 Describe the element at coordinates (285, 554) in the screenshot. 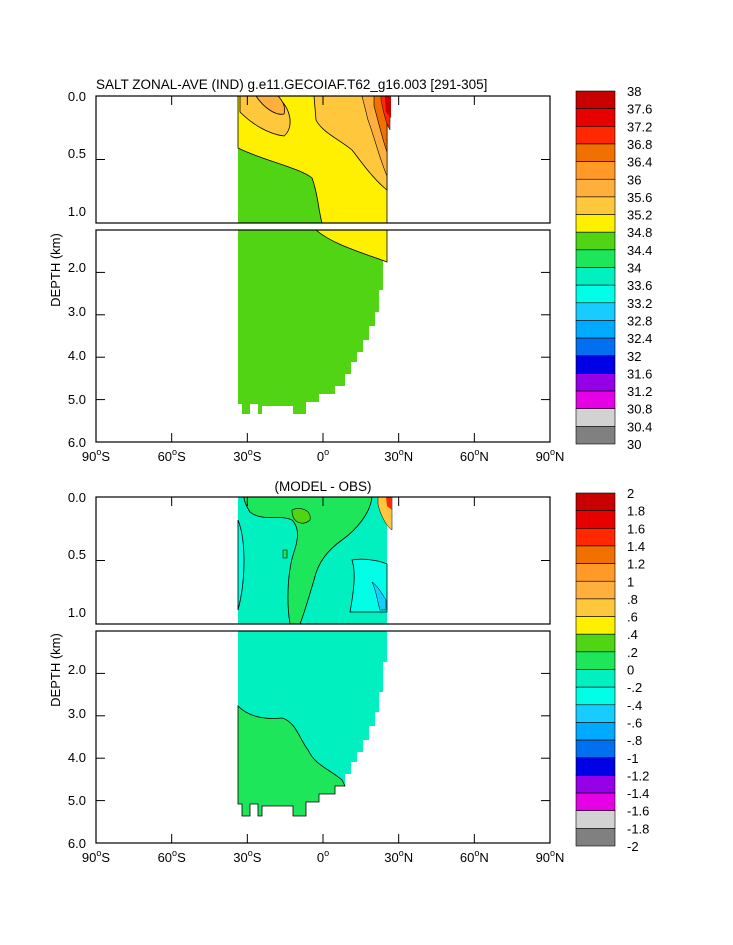

I see `difference-region-spot` at that location.